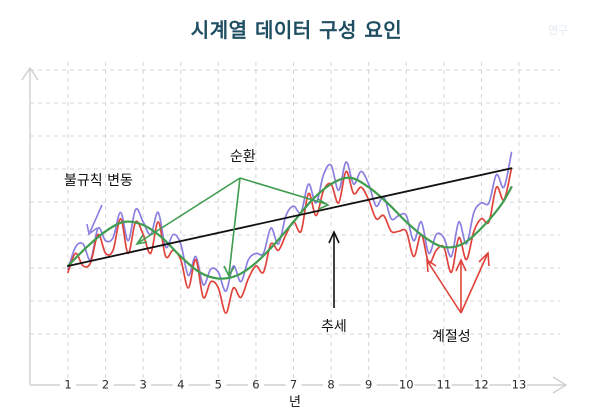 This screenshot has height=412, width=593. Describe the element at coordinates (232, 227) in the screenshot. I see `cycle-arrows` at that location.